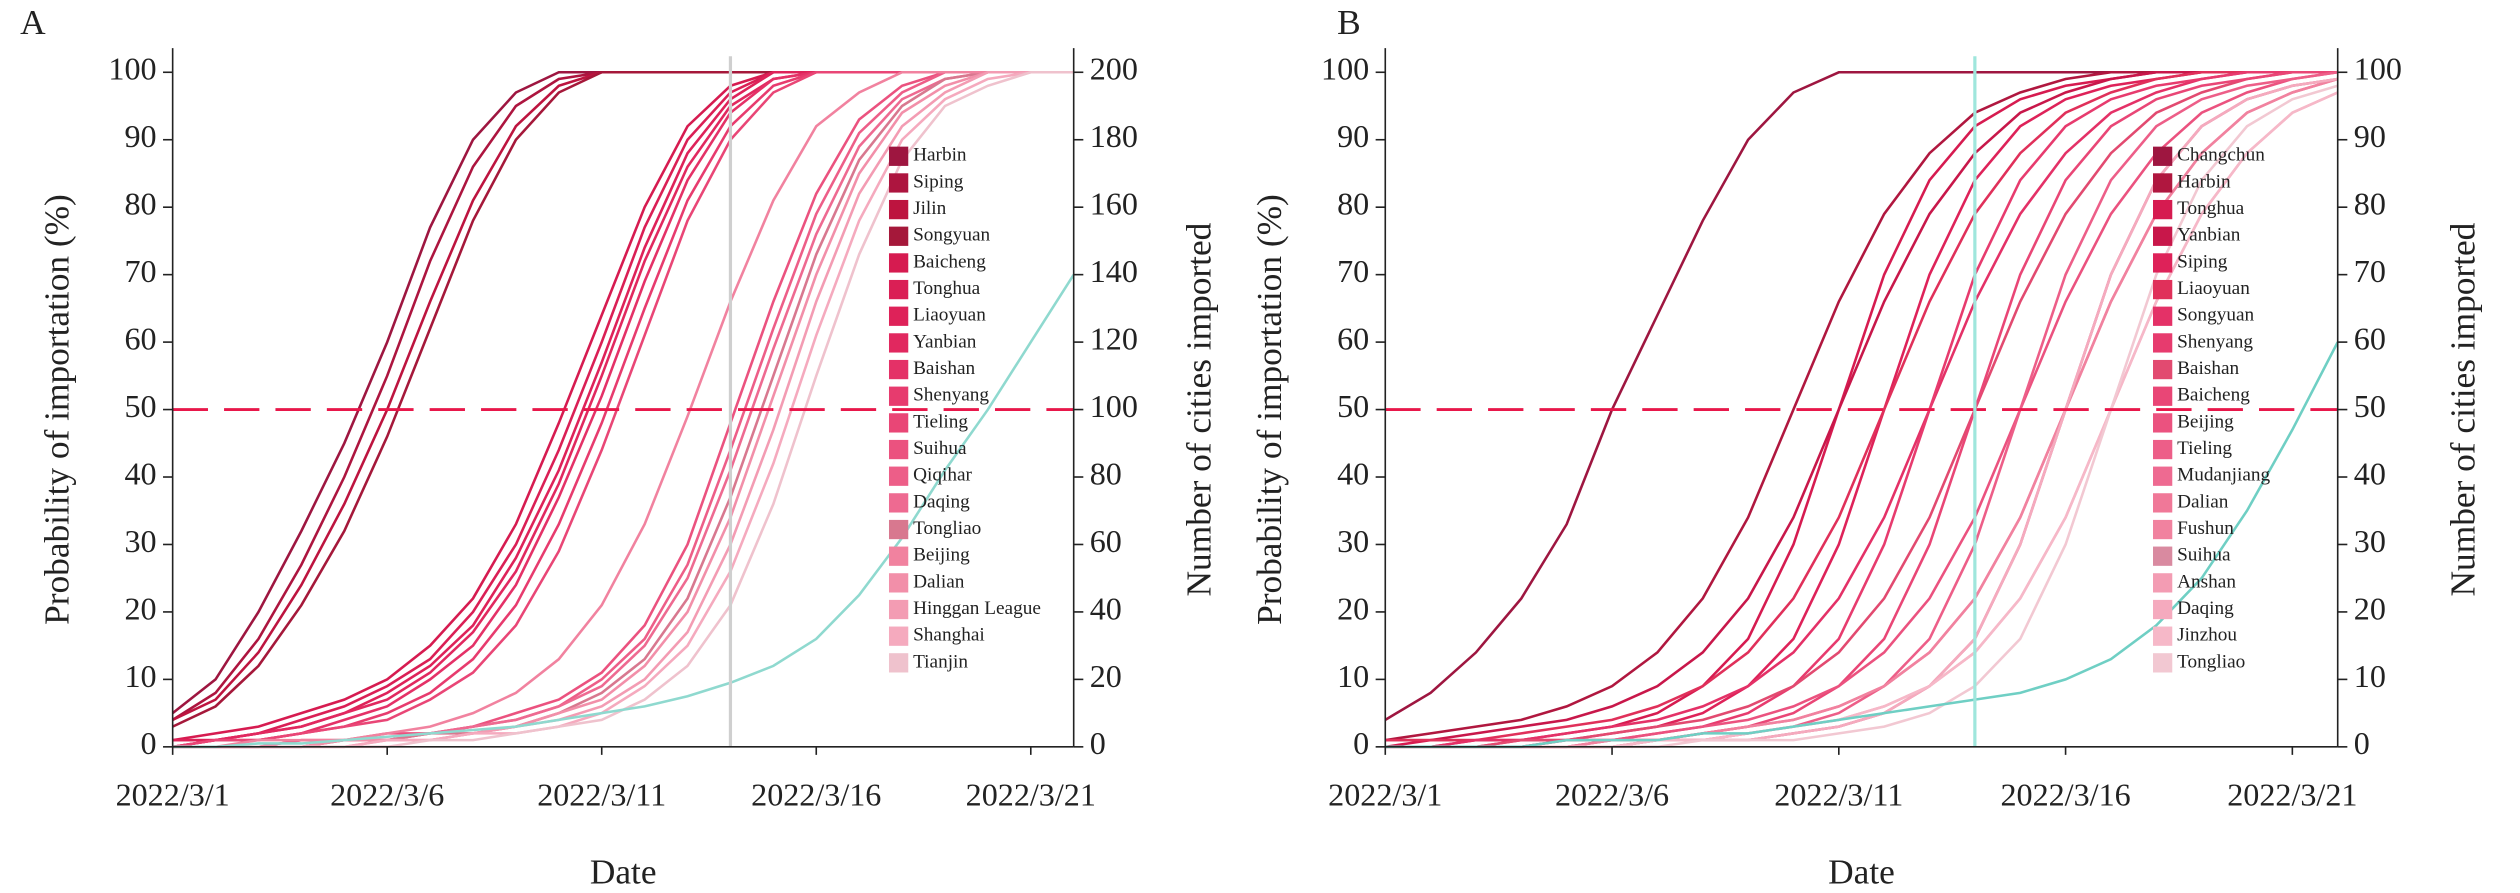 The width and height of the screenshot is (2520, 893). I want to click on y-axis-label: Probability of importation (%), so click(1269, 409).